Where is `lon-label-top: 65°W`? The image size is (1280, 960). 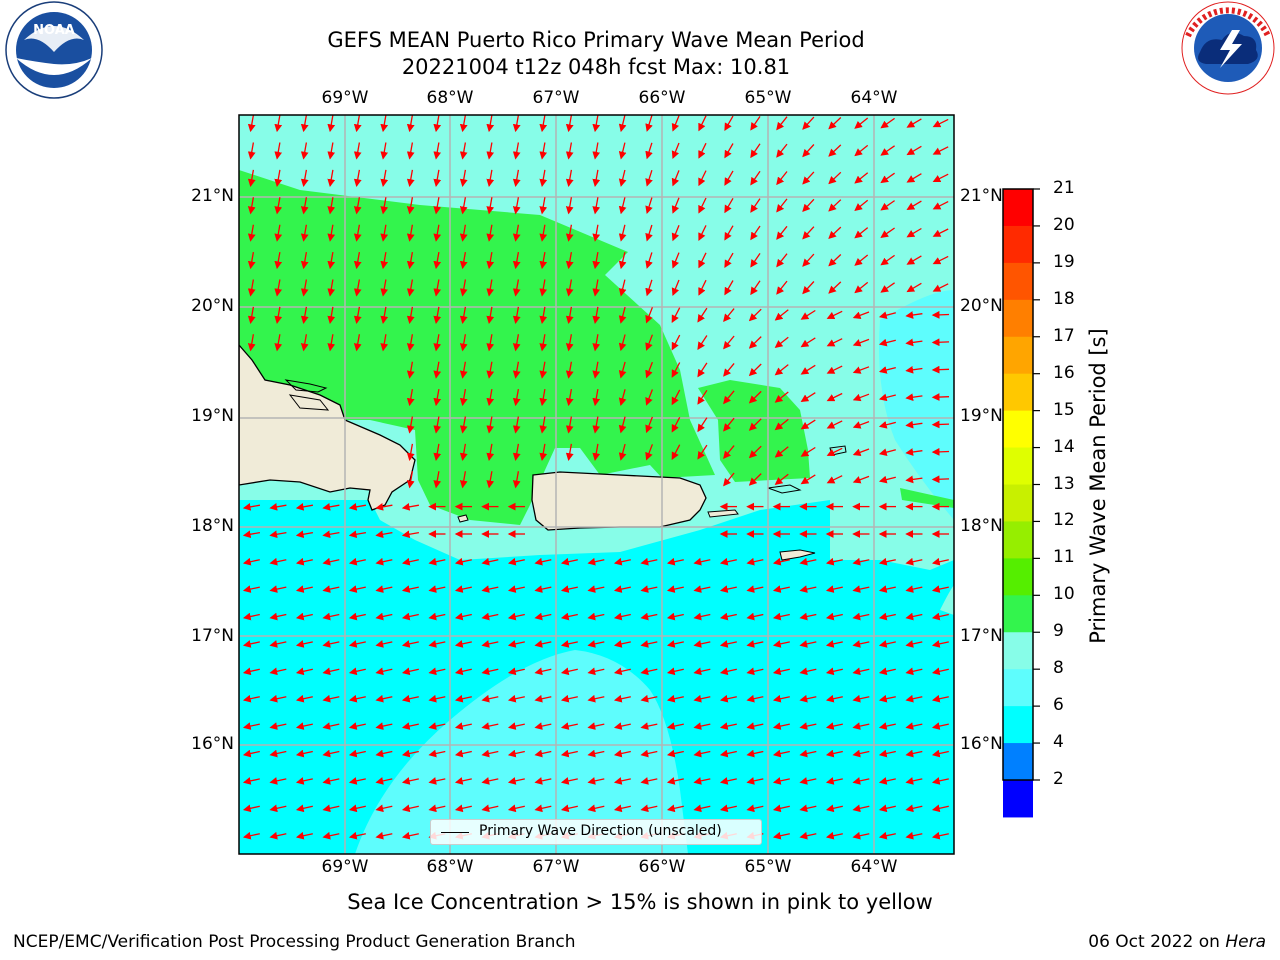
lon-label-top: 65°W is located at coordinates (768, 98).